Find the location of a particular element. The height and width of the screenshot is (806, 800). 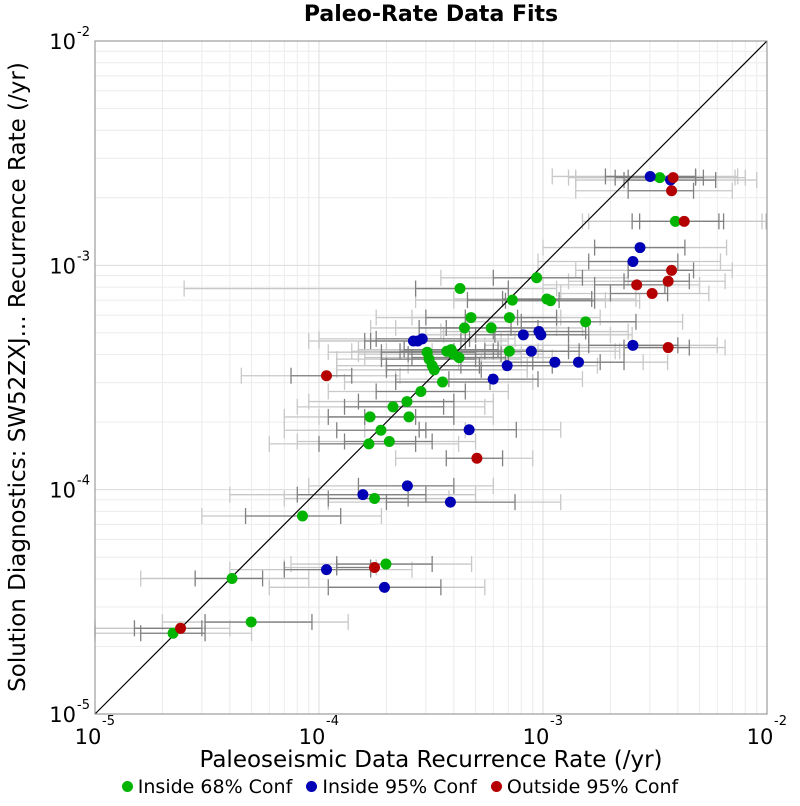

legend-item-outside-95: Outside 95% Conf is located at coordinates (584, 787).